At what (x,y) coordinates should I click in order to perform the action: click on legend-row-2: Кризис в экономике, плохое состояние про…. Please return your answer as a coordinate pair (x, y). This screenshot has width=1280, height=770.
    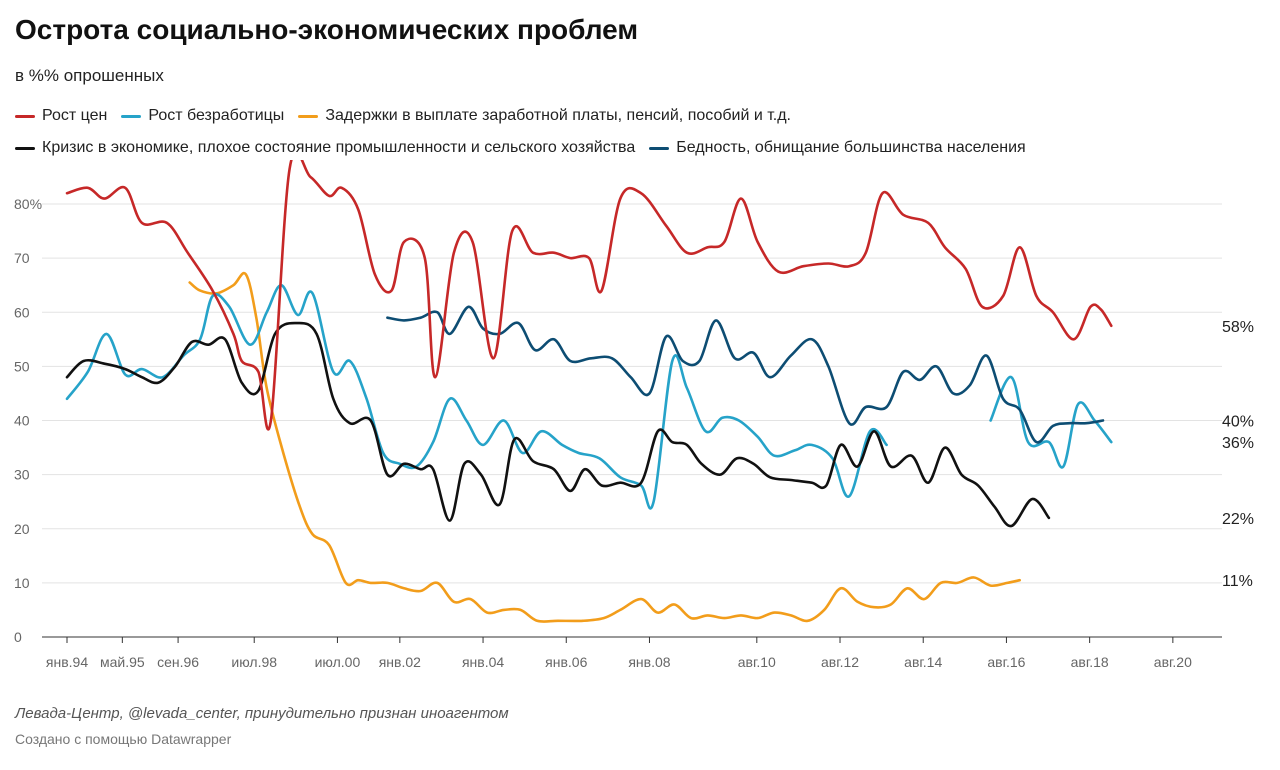
    Looking at the image, I should click on (527, 148).